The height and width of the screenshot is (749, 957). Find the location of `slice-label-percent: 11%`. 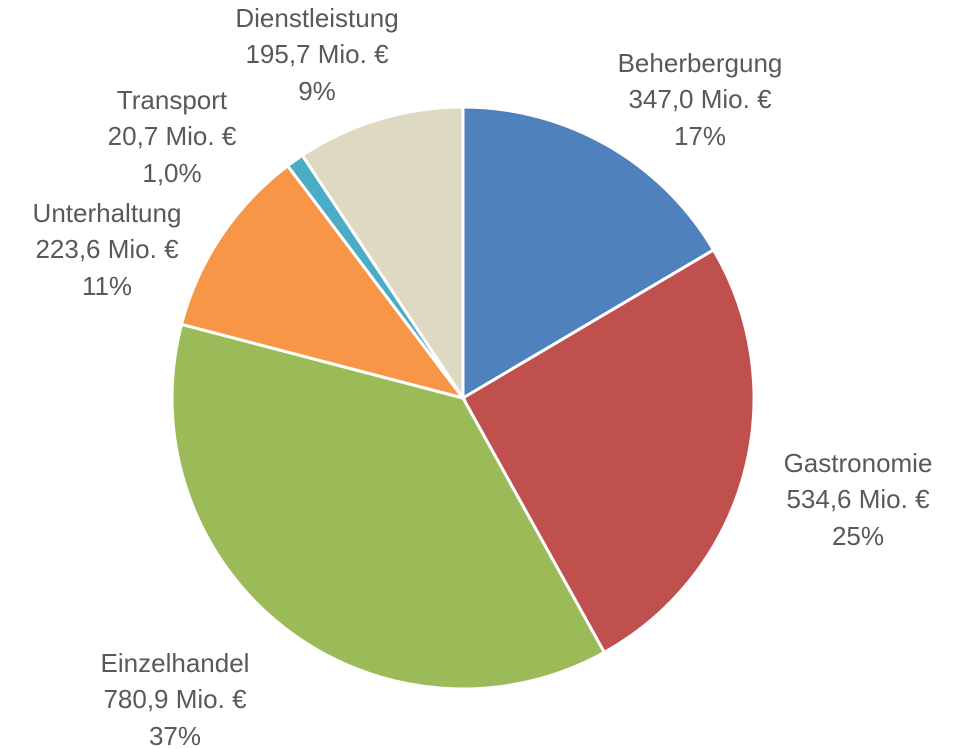

slice-label-percent: 11% is located at coordinates (107, 286).